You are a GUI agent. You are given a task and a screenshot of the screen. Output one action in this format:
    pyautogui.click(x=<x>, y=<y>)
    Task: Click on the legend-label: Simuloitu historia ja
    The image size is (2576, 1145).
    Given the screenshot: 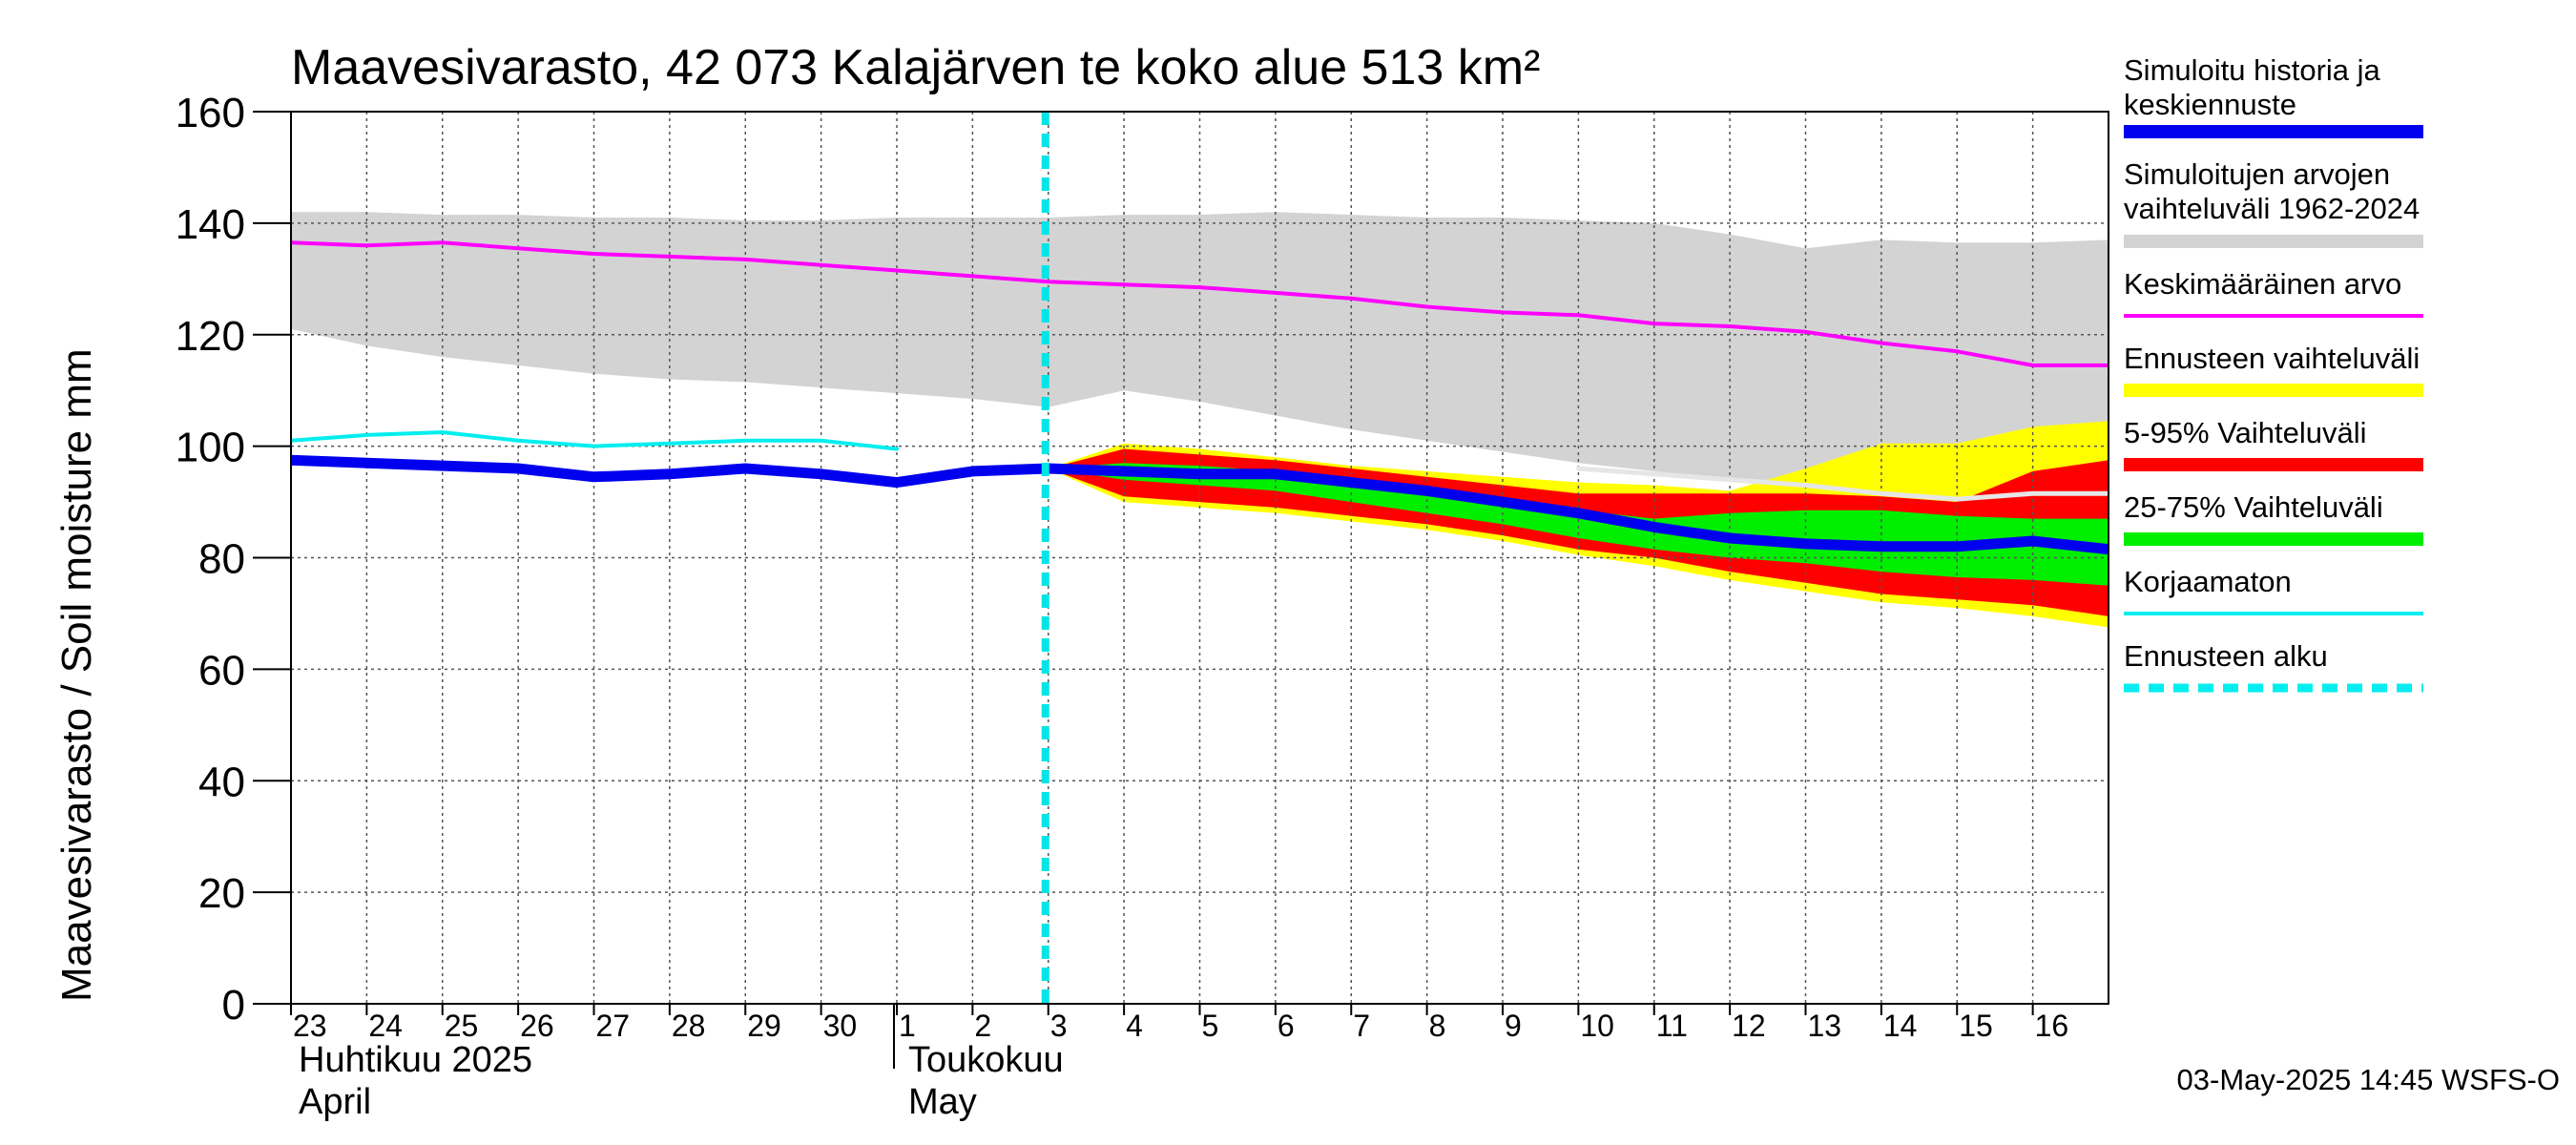 What is the action you would take?
    pyautogui.click(x=2252, y=70)
    